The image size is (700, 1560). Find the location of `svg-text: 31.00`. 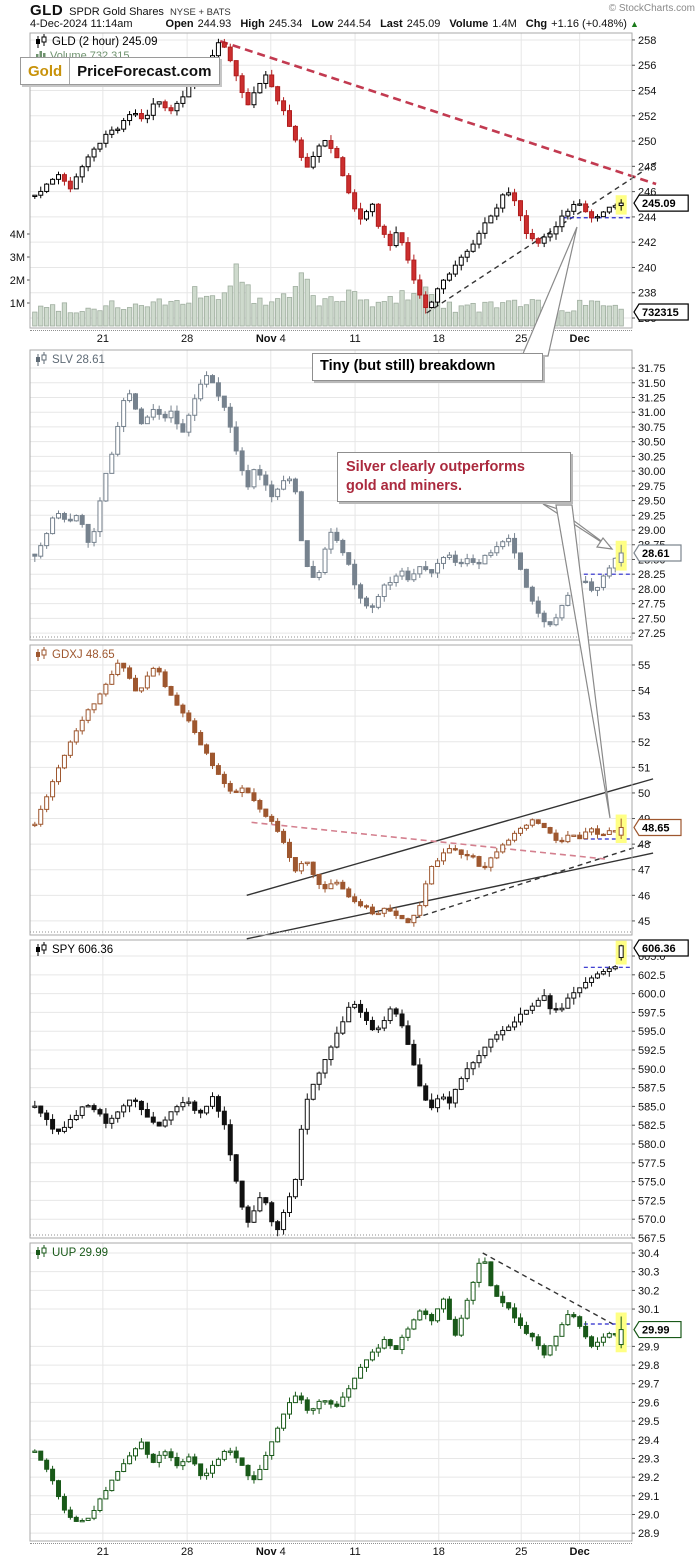

svg-text: 31.00 is located at coordinates (652, 413).